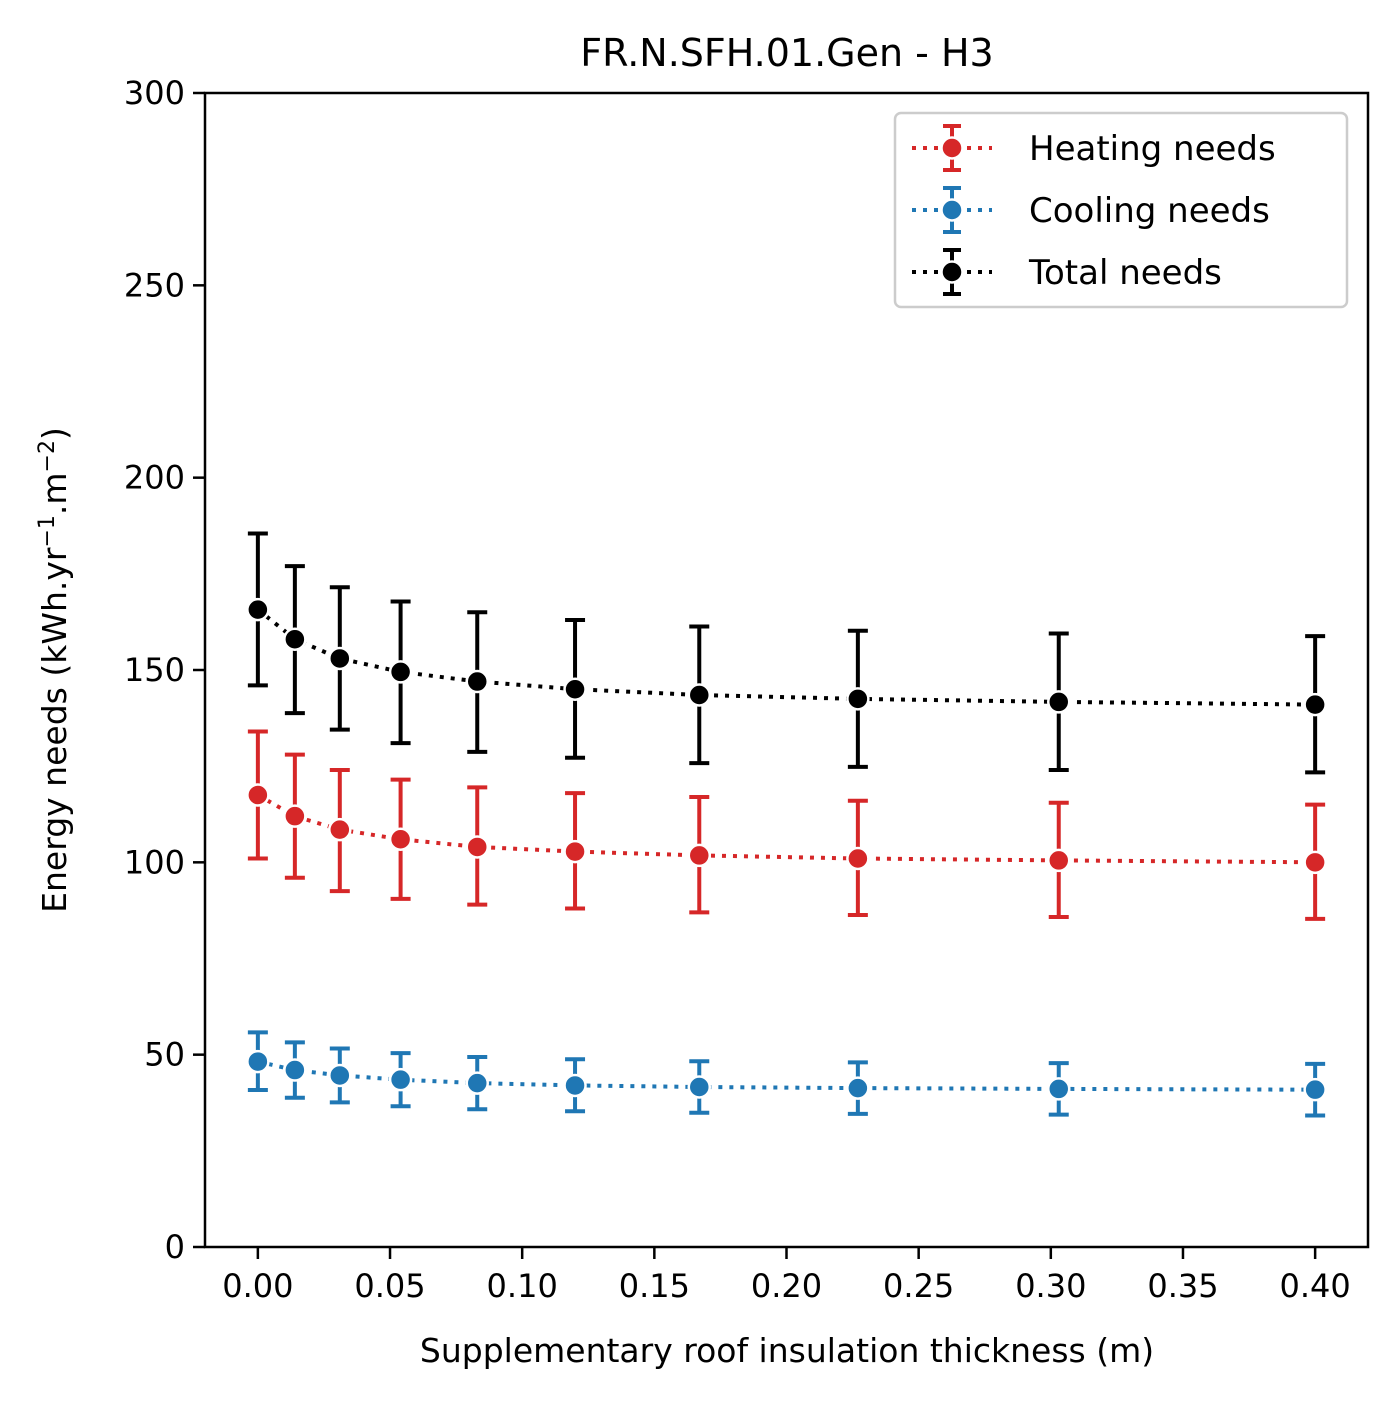  What do you see at coordinates (1182, 1286) in the screenshot?
I see `x-tick-label: 0.35` at bounding box center [1182, 1286].